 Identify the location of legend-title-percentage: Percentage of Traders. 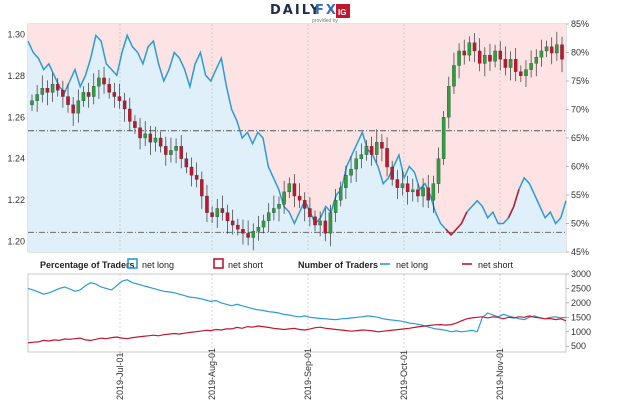
(87, 265).